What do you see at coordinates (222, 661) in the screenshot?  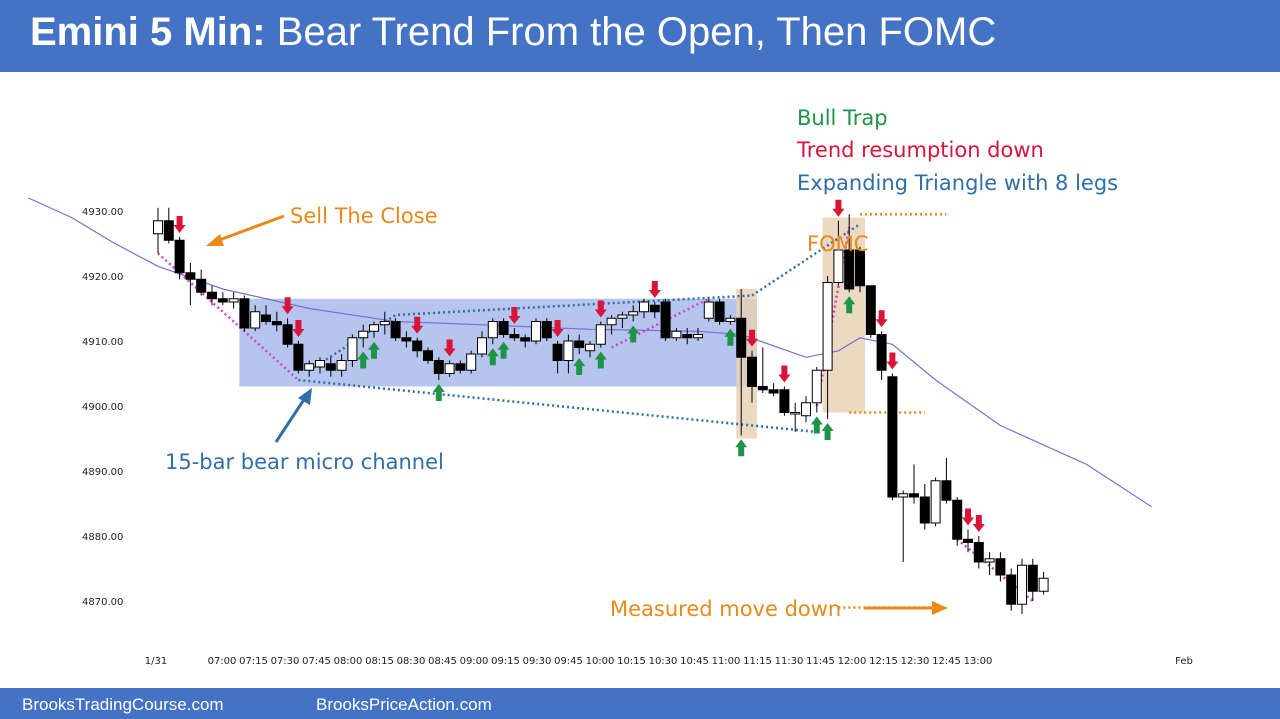 I see `x-tick-label: 07:00` at bounding box center [222, 661].